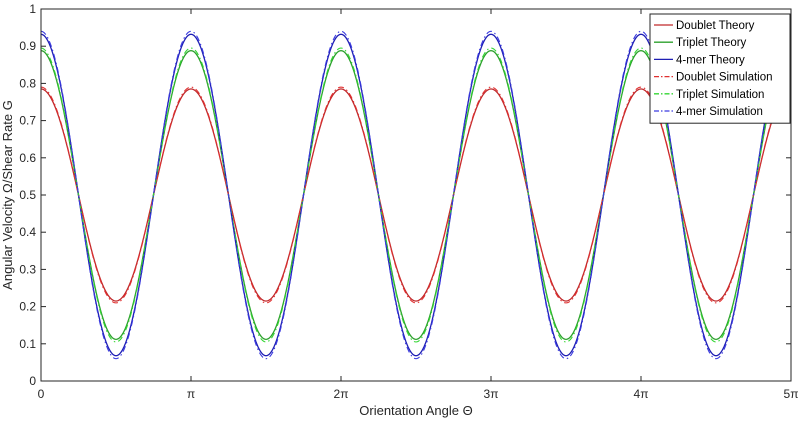 This screenshot has width=800, height=422. What do you see at coordinates (491, 394) in the screenshot?
I see `x-tick-label: 3π` at bounding box center [491, 394].